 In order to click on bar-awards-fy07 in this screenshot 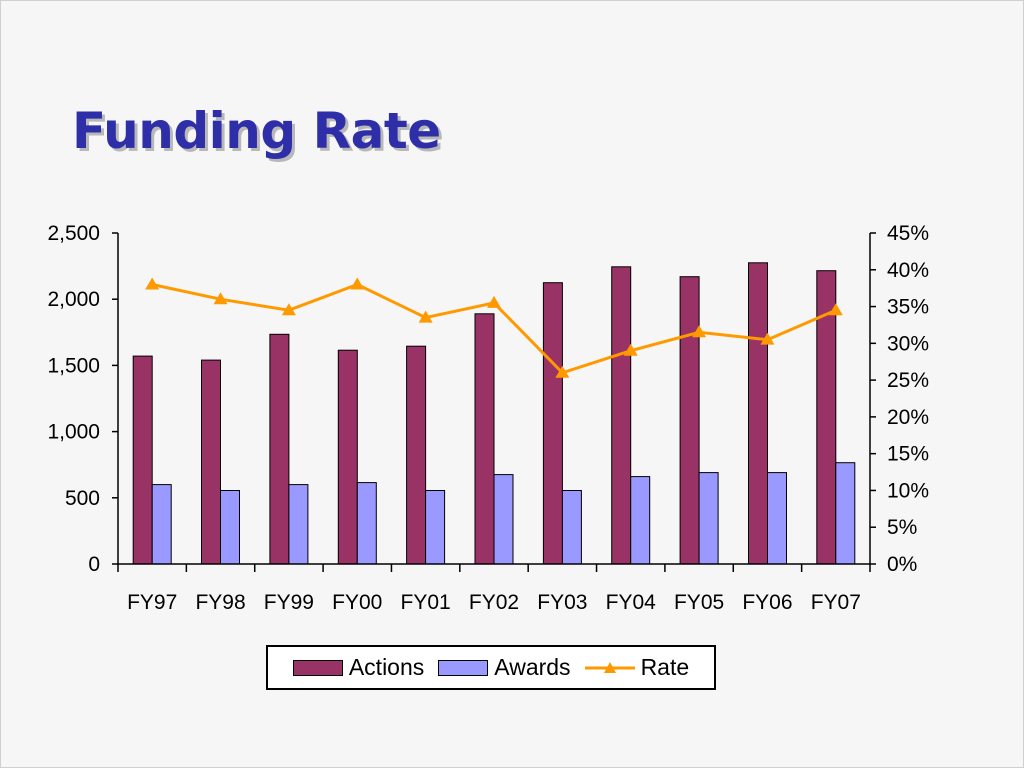, I will do `click(845, 513)`.